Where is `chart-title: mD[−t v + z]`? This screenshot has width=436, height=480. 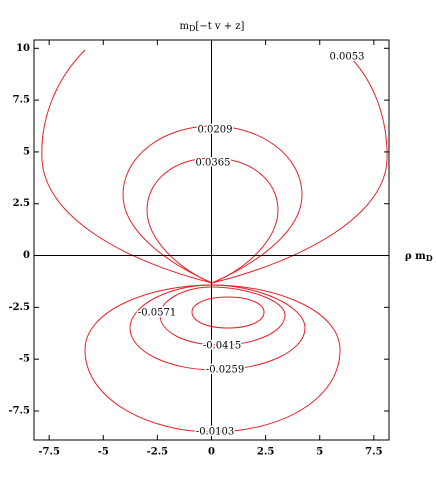
chart-title: mD[−t v + z] is located at coordinates (212, 27).